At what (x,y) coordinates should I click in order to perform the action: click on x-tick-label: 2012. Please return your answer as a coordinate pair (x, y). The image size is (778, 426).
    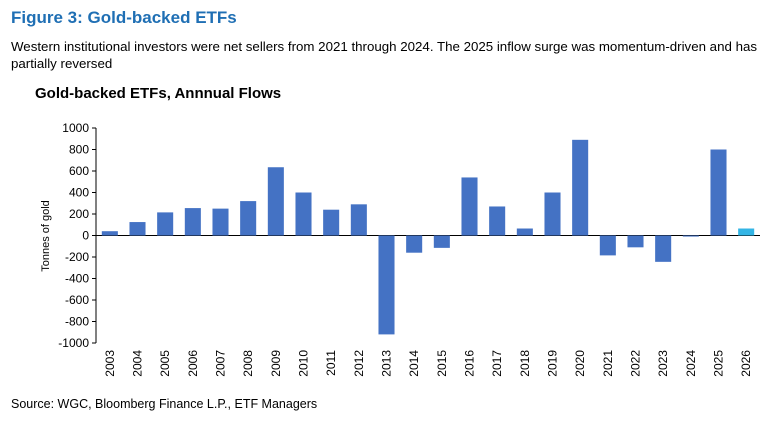
    Looking at the image, I should click on (359, 363).